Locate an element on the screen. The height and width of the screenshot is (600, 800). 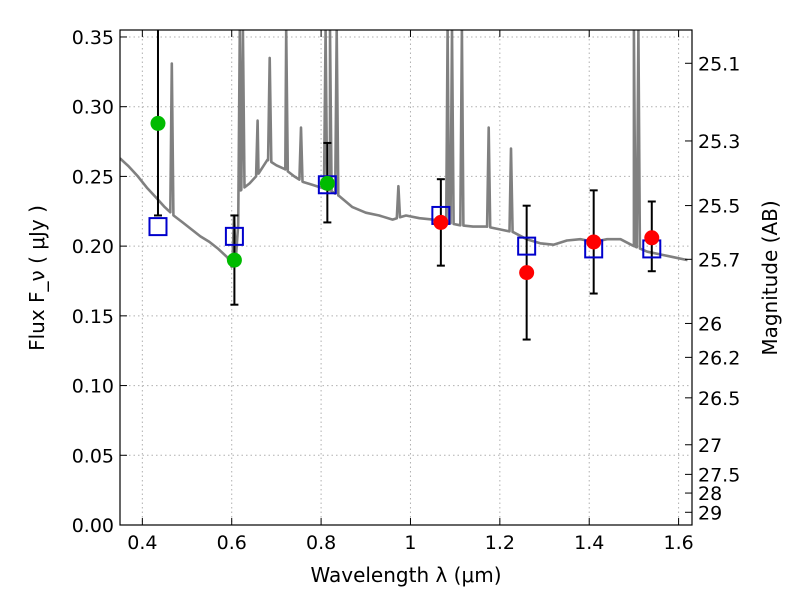
y2-tick-label: 26.5 is located at coordinates (719, 399).